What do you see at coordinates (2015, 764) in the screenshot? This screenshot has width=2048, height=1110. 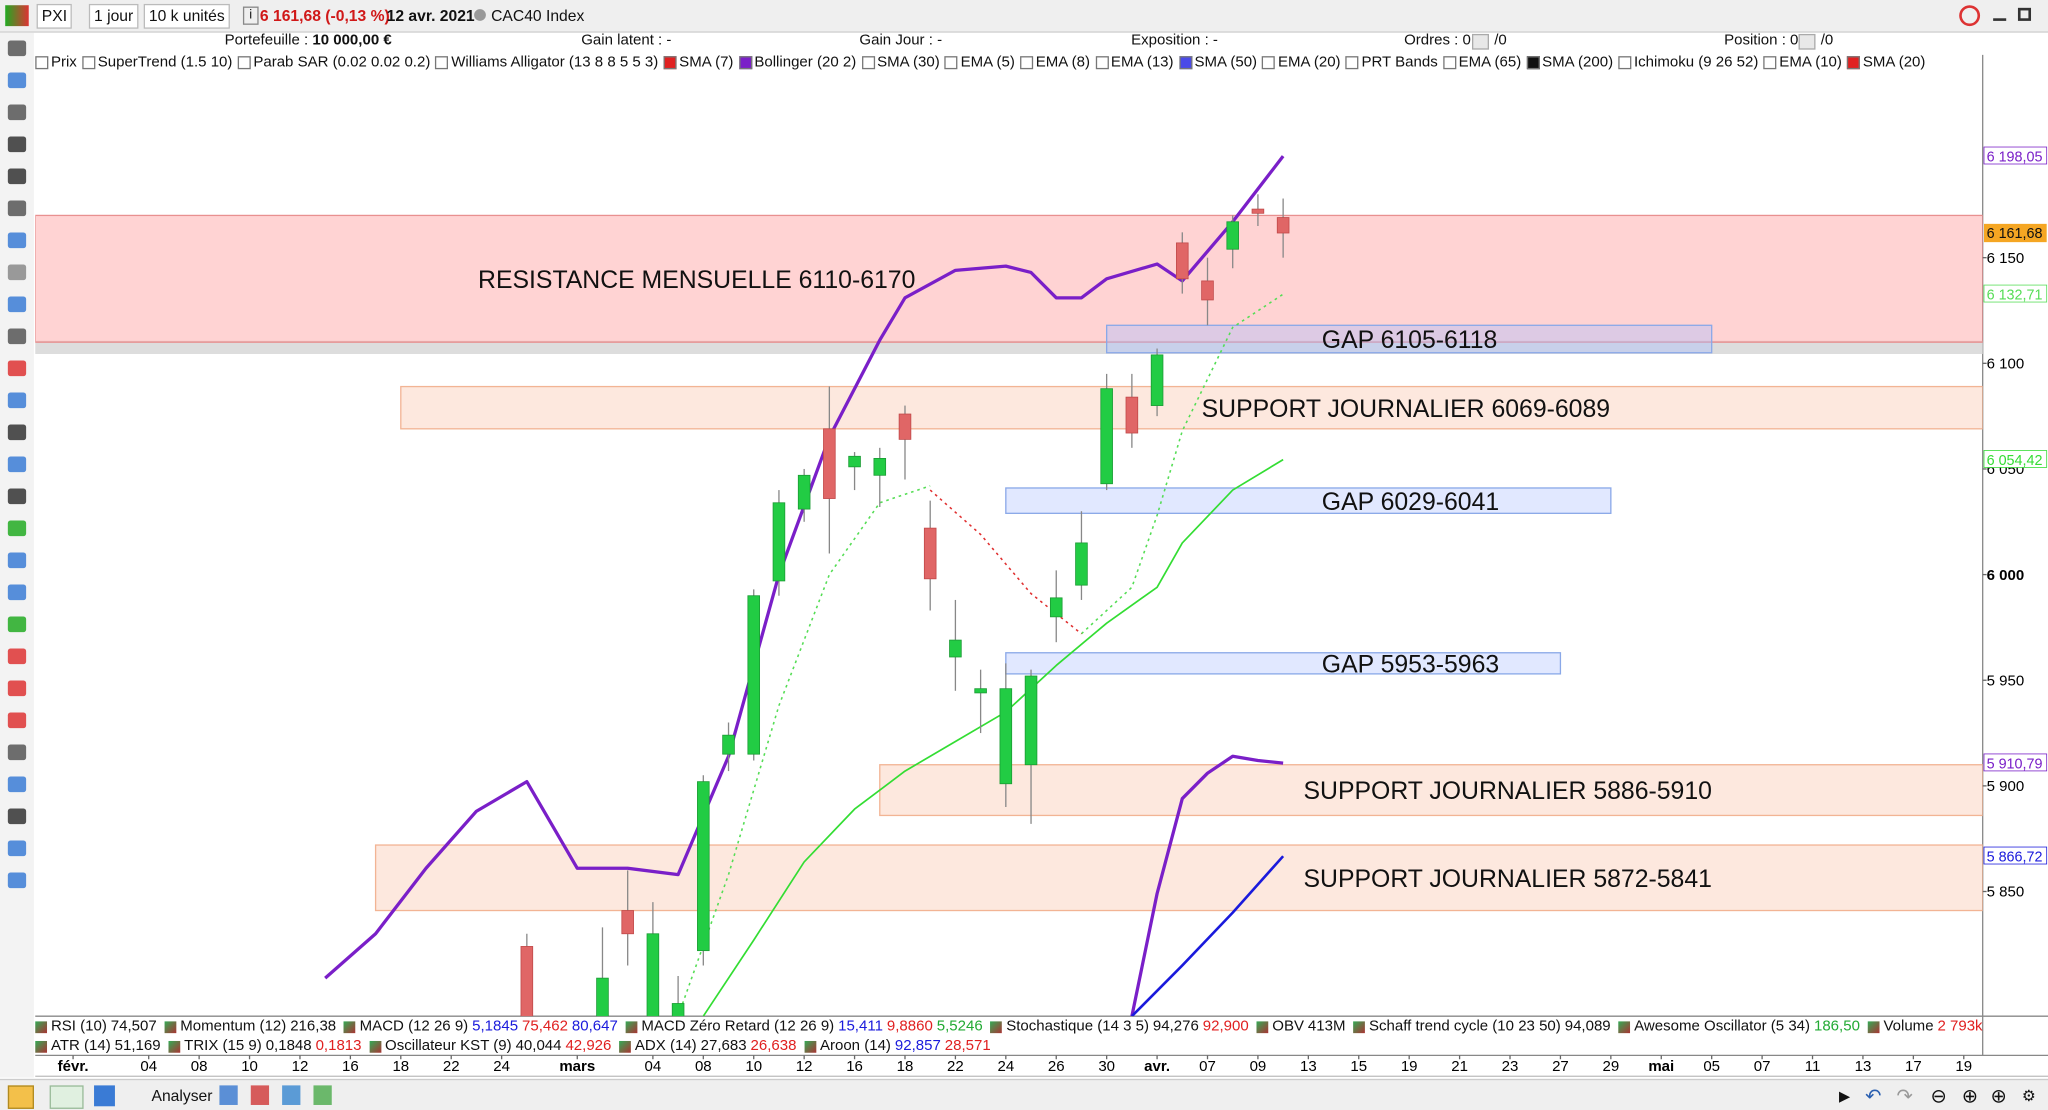 I see `last-value-label: 5 910,79` at bounding box center [2015, 764].